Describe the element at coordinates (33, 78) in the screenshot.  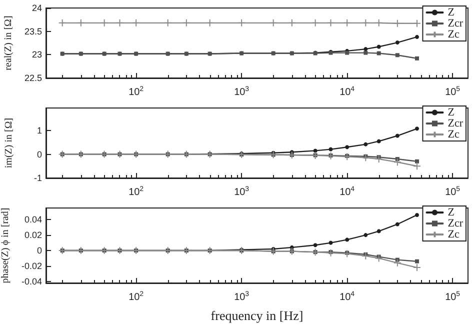
I see `y-tick-label: 22.5` at that location.